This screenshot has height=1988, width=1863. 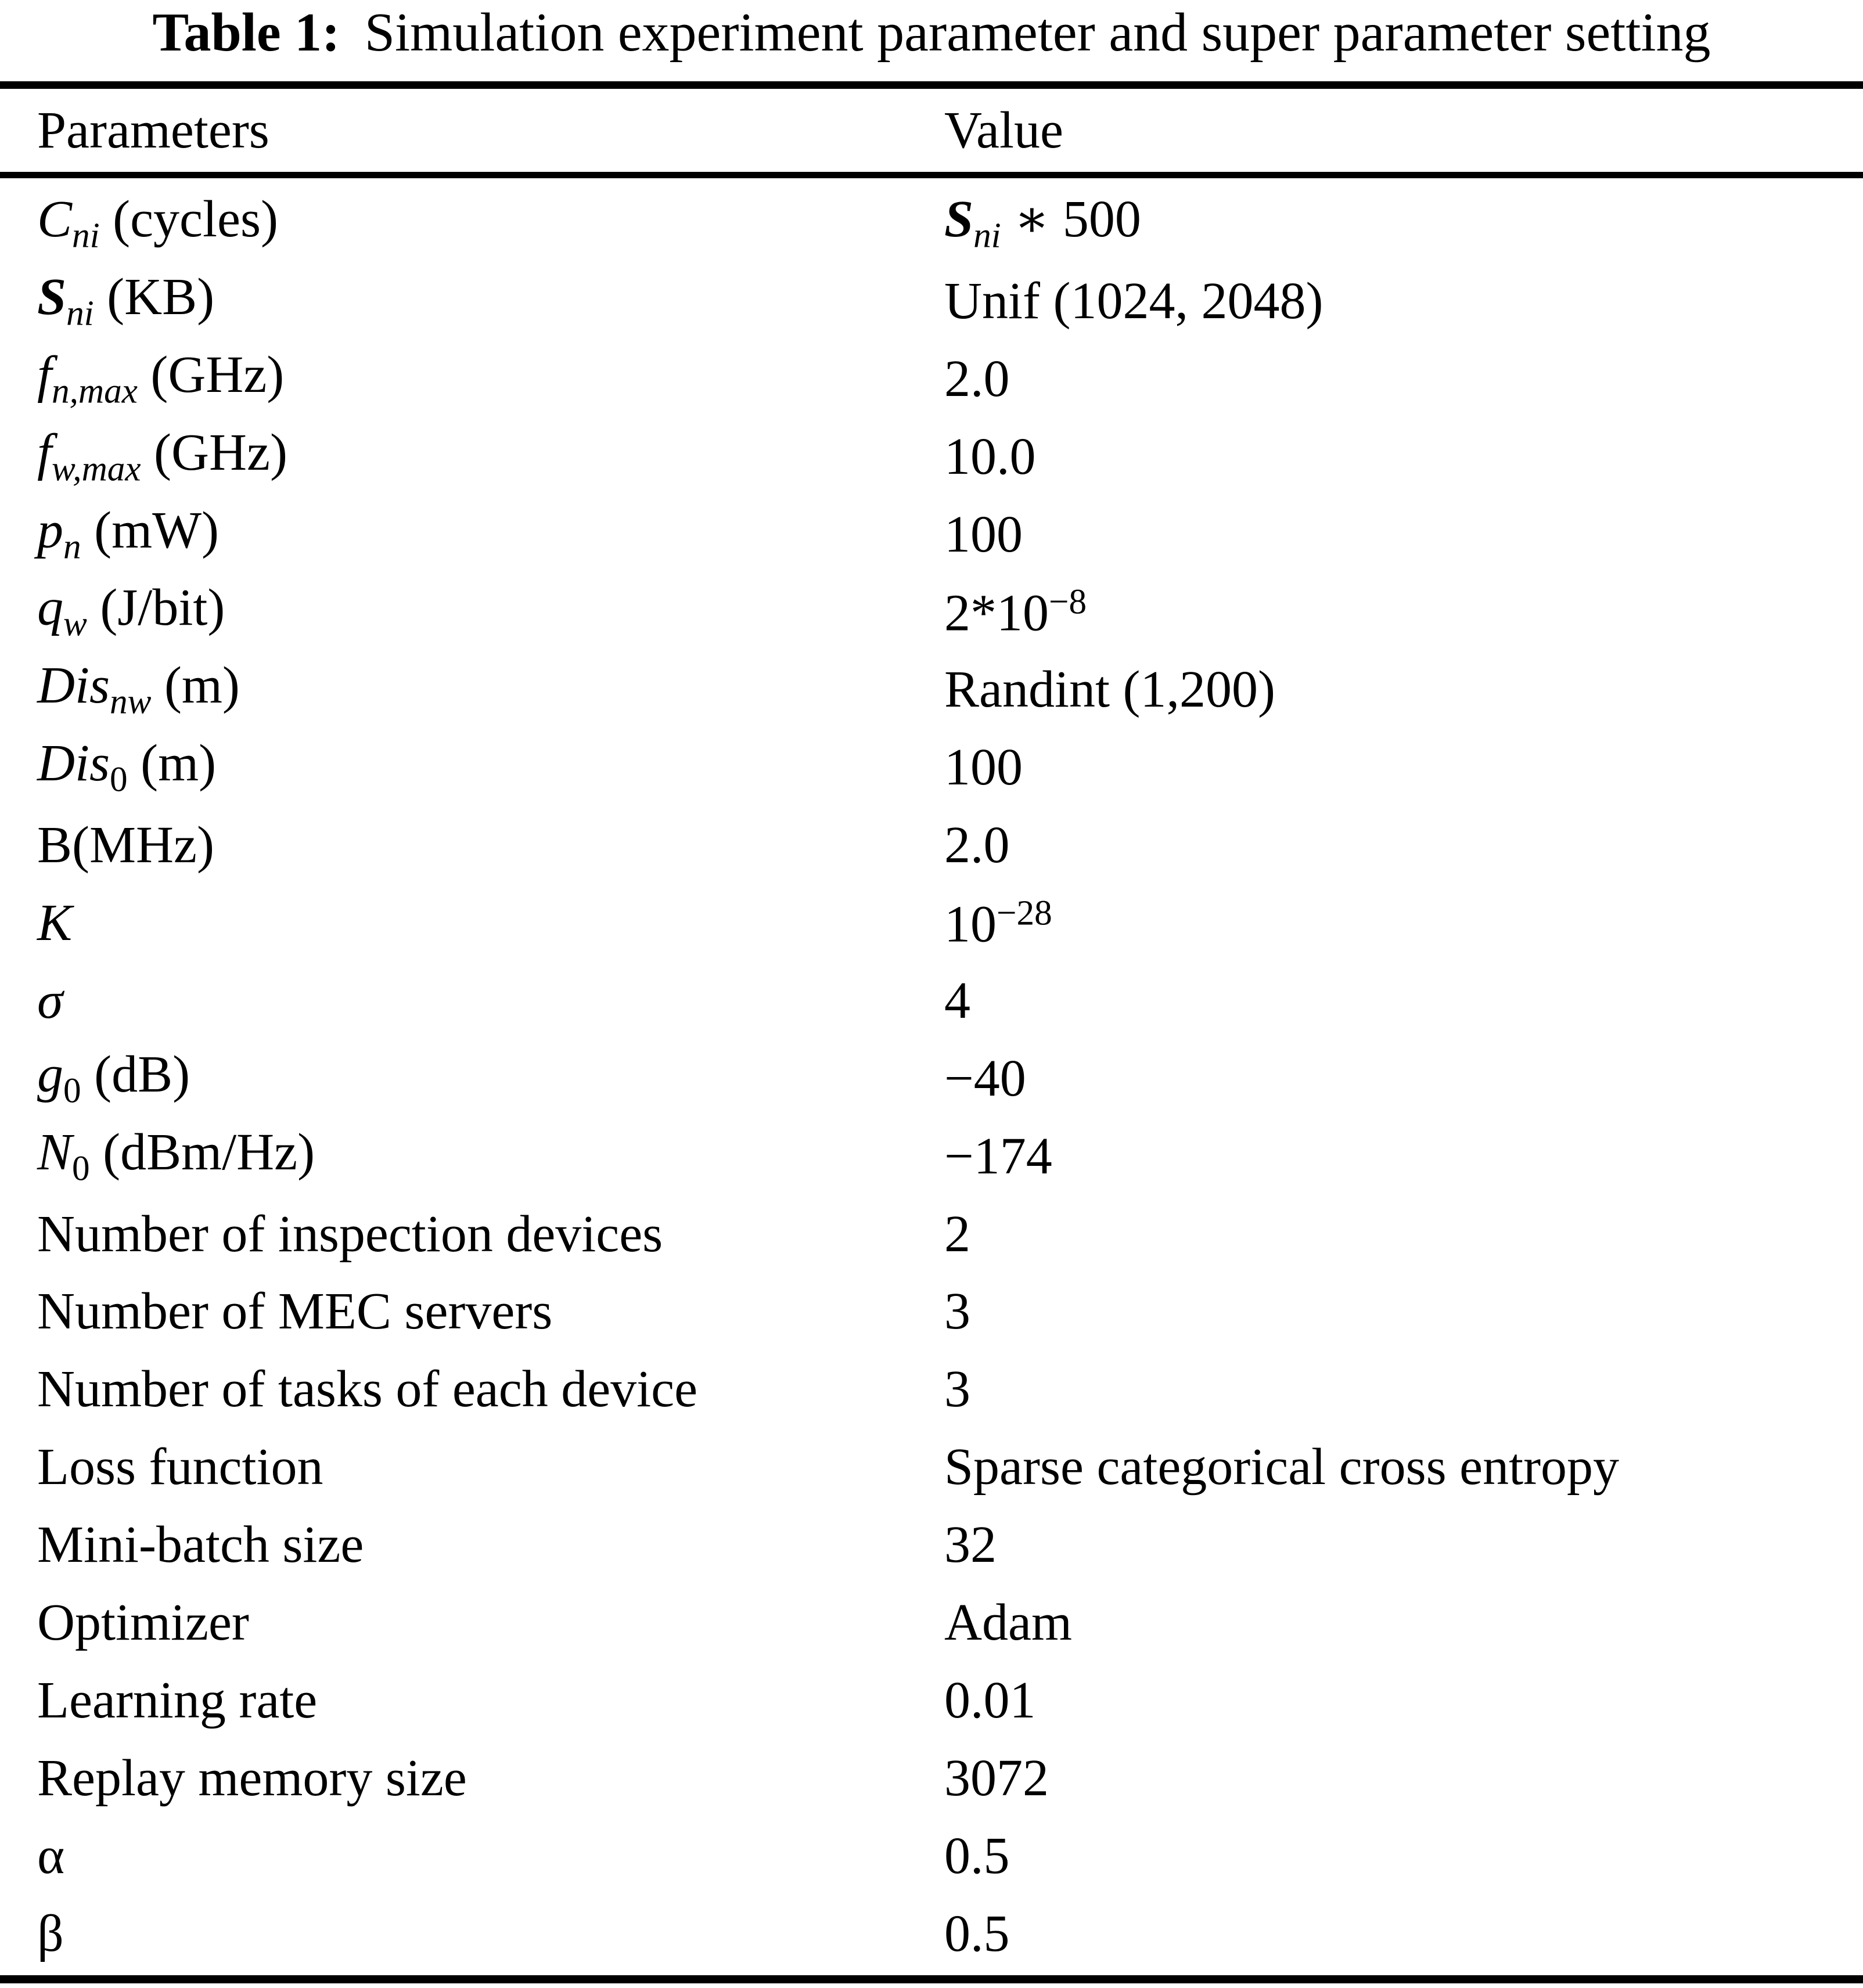 What do you see at coordinates (177, 1700) in the screenshot?
I see `text-segment: Learning rate` at bounding box center [177, 1700].